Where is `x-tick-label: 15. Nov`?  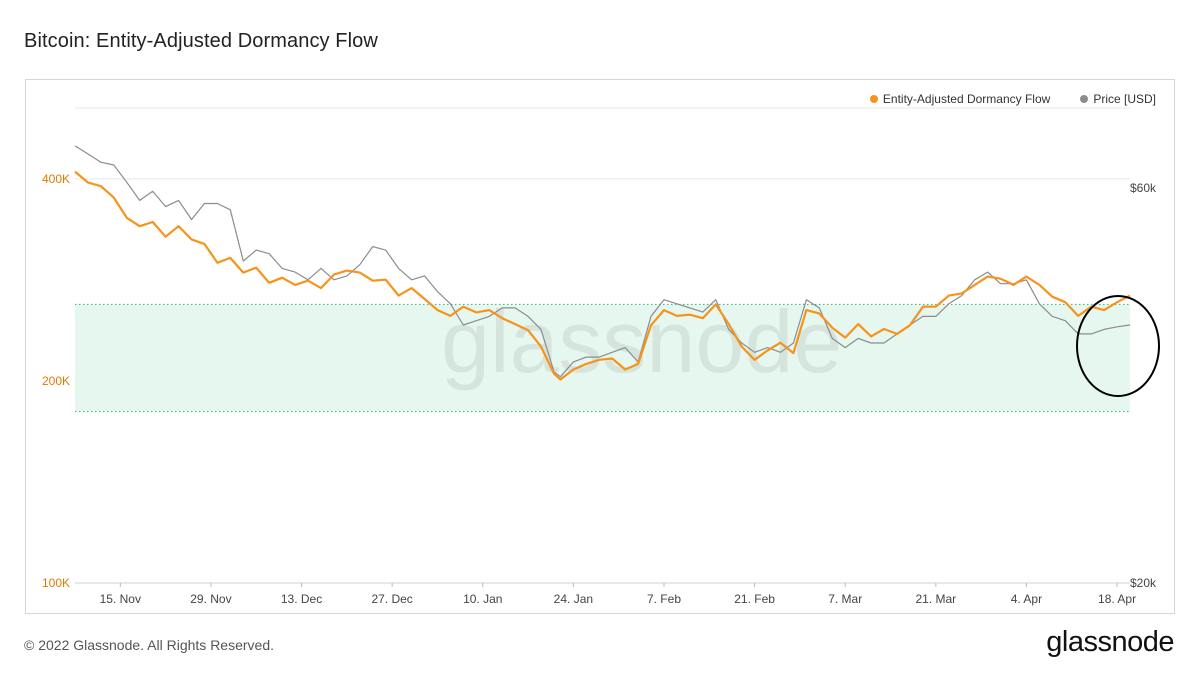 x-tick-label: 15. Nov is located at coordinates (120, 599).